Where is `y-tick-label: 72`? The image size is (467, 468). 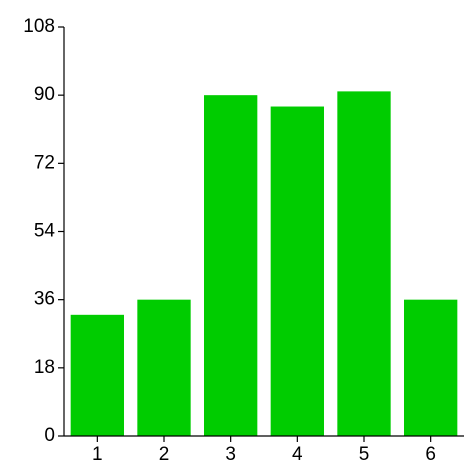
y-tick-label: 72 is located at coordinates (44, 162).